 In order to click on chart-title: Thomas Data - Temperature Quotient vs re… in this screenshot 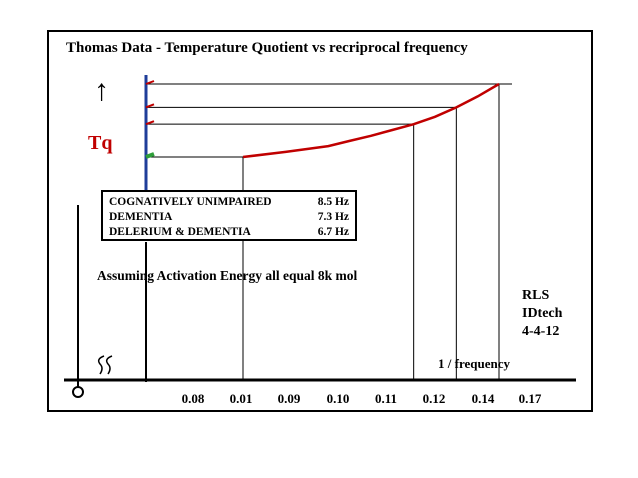, I will do `click(267, 48)`.